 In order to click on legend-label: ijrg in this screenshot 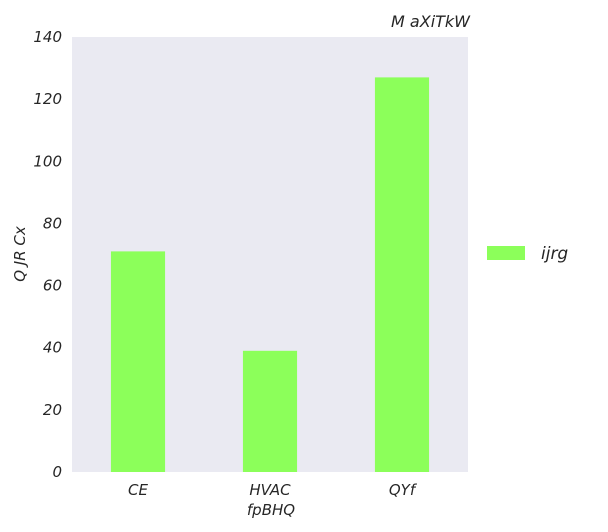, I will do `click(554, 254)`.